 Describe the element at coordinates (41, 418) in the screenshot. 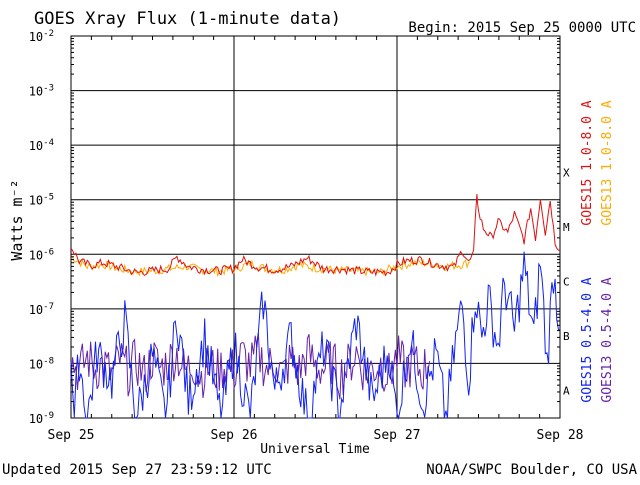

I see `y-tick-label: 10-9` at that location.